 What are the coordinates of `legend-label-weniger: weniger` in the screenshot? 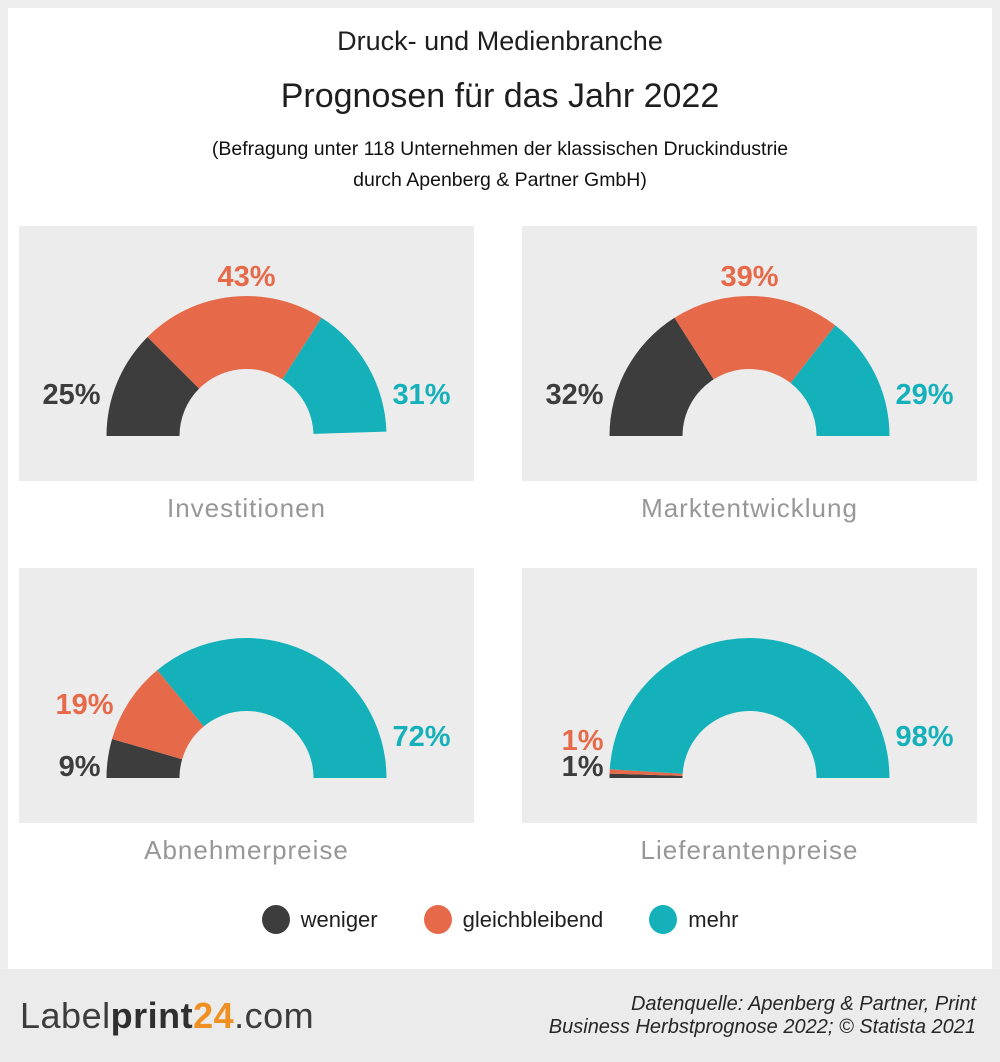 It's located at (339, 919).